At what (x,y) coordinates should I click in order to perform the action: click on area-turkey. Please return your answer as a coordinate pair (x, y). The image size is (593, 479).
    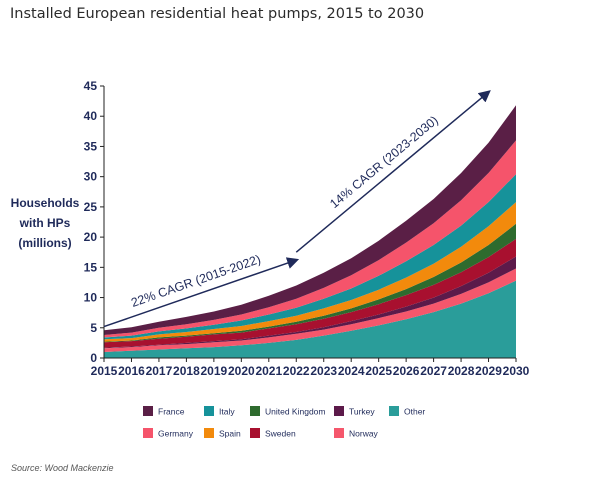
    Looking at the image, I should click on (310, 302).